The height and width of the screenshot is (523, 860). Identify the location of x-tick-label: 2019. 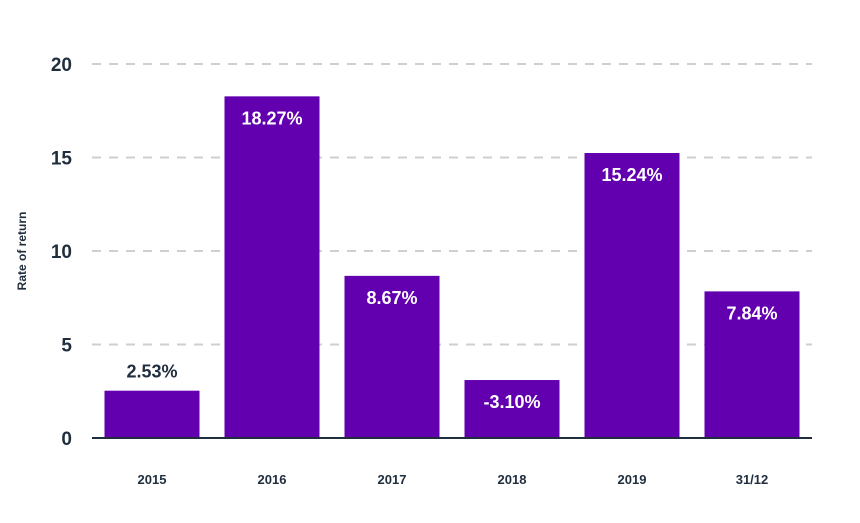
(632, 479).